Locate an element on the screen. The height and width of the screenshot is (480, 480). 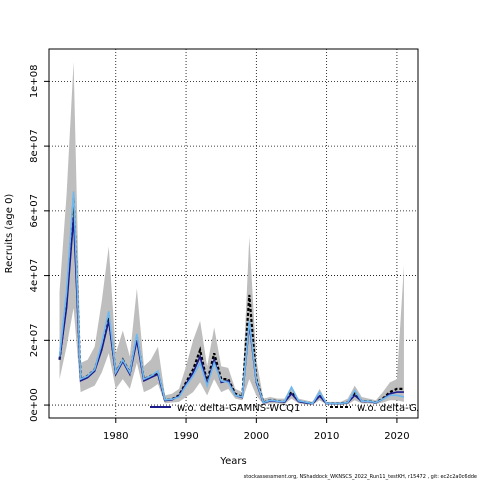
y-tick-label: 6e+07 is located at coordinates (34, 211).